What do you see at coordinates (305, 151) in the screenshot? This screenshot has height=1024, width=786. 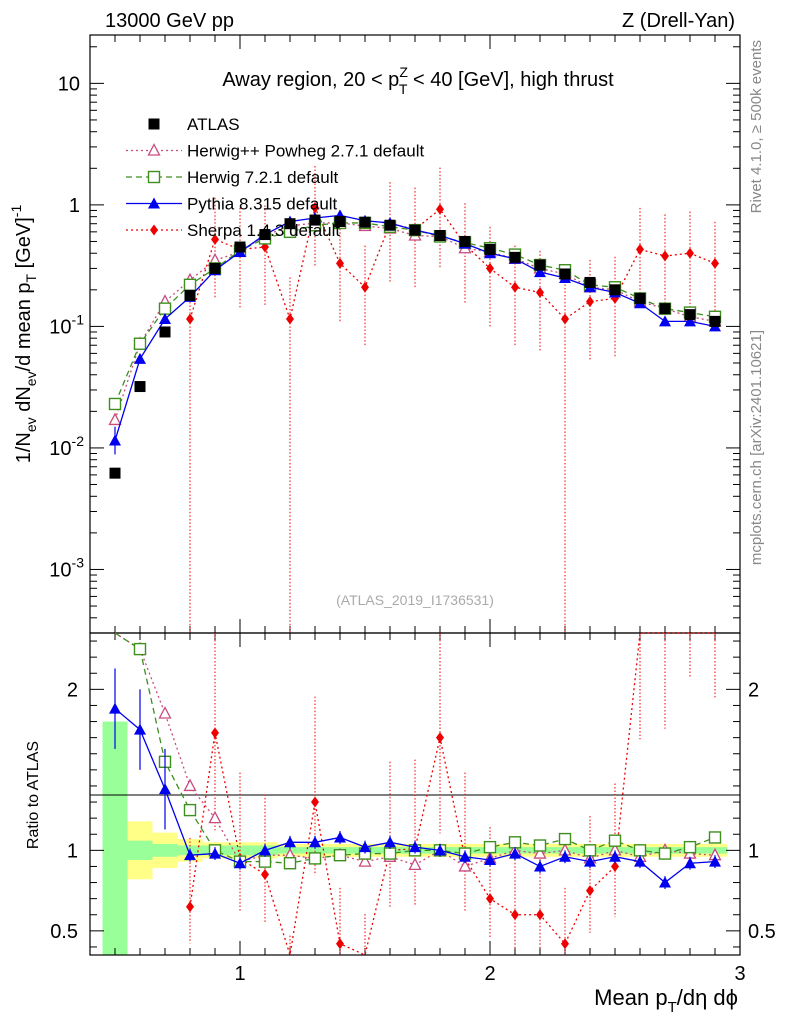 I see `legend-label: Herwig++ Powheg 2.7.1 default` at bounding box center [305, 151].